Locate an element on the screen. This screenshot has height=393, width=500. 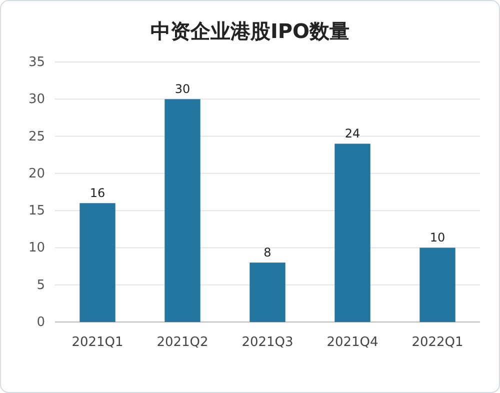
x-tick-label: 2021Q2 is located at coordinates (182, 342).